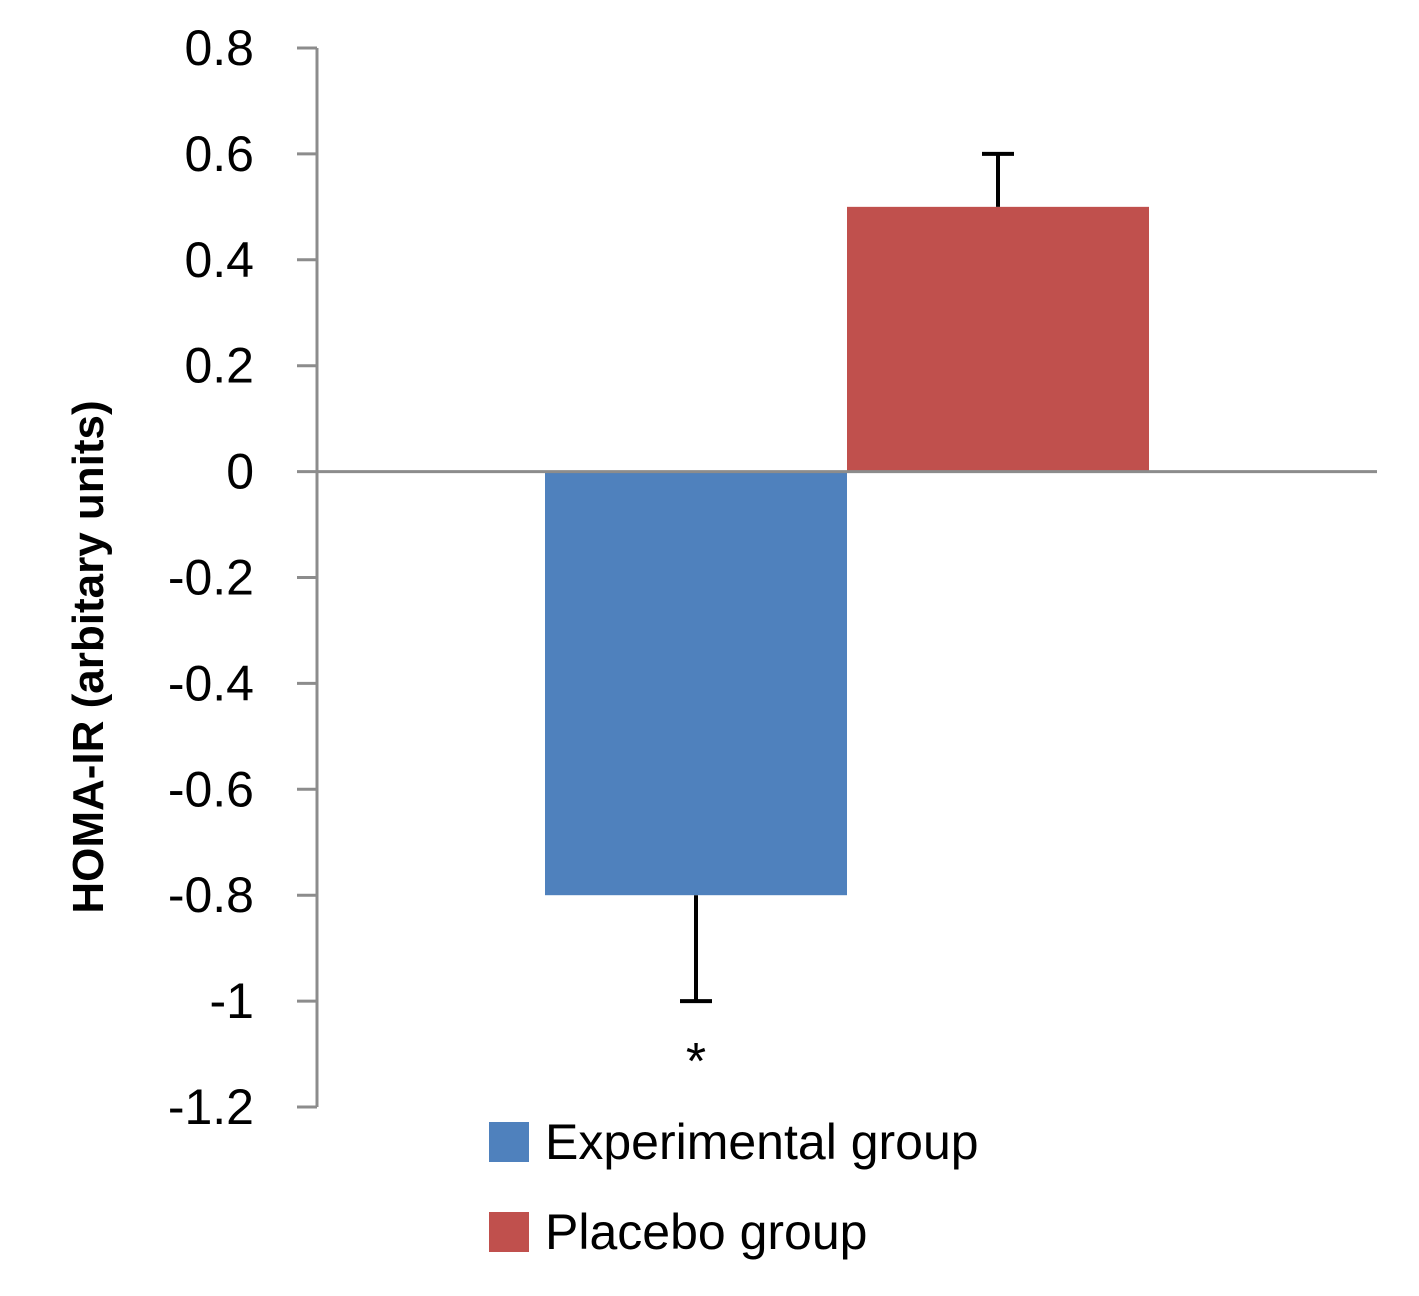  I want to click on y-axis-ticks: 0.8 0.6 0.4 0.2 0 -0.2 -0.4 -0.6 -0.8 -1 -1.2, so click(242, 577).